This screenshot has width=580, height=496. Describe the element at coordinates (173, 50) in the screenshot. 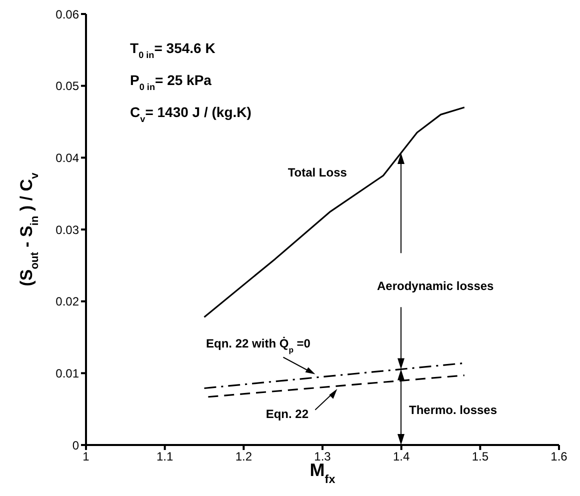

I see `annotation: T$_{0 in}$= 354.6 K` at that location.